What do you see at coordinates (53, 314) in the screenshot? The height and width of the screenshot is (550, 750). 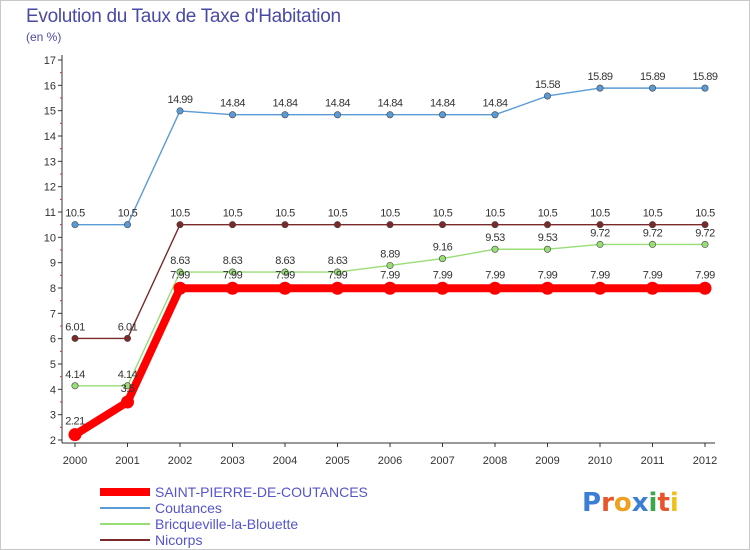 I see `y-tick-label: 7` at bounding box center [53, 314].